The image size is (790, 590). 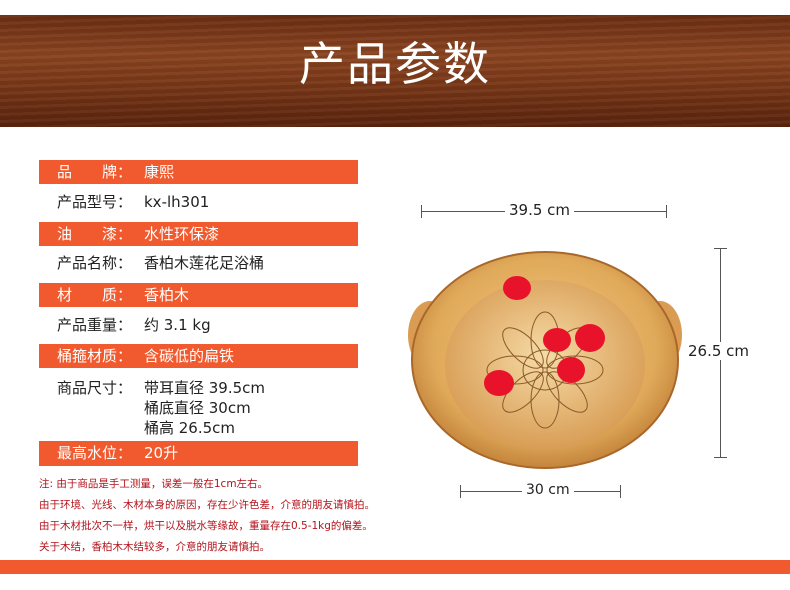 What do you see at coordinates (95, 295) in the screenshot?
I see `spec-label: 材 质：` at bounding box center [95, 295].